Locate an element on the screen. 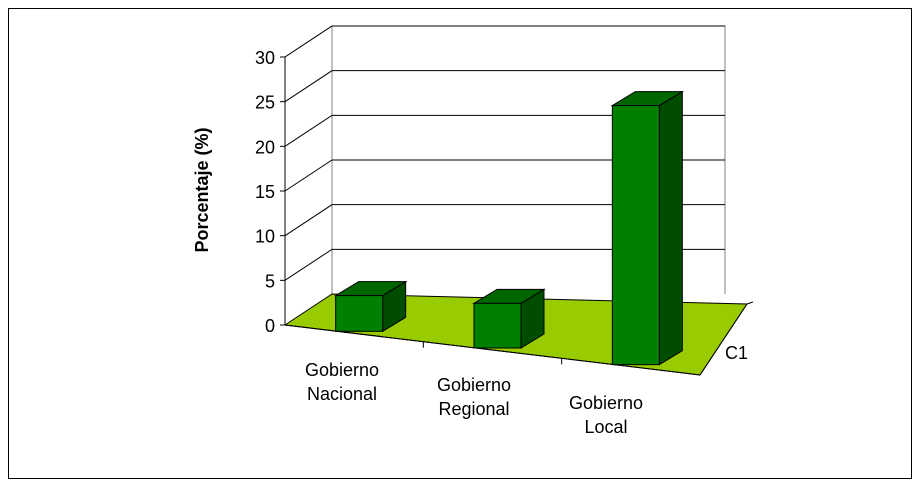 Image resolution: width=919 pixels, height=487 pixels. y-tick-label: 10 is located at coordinates (265, 237).